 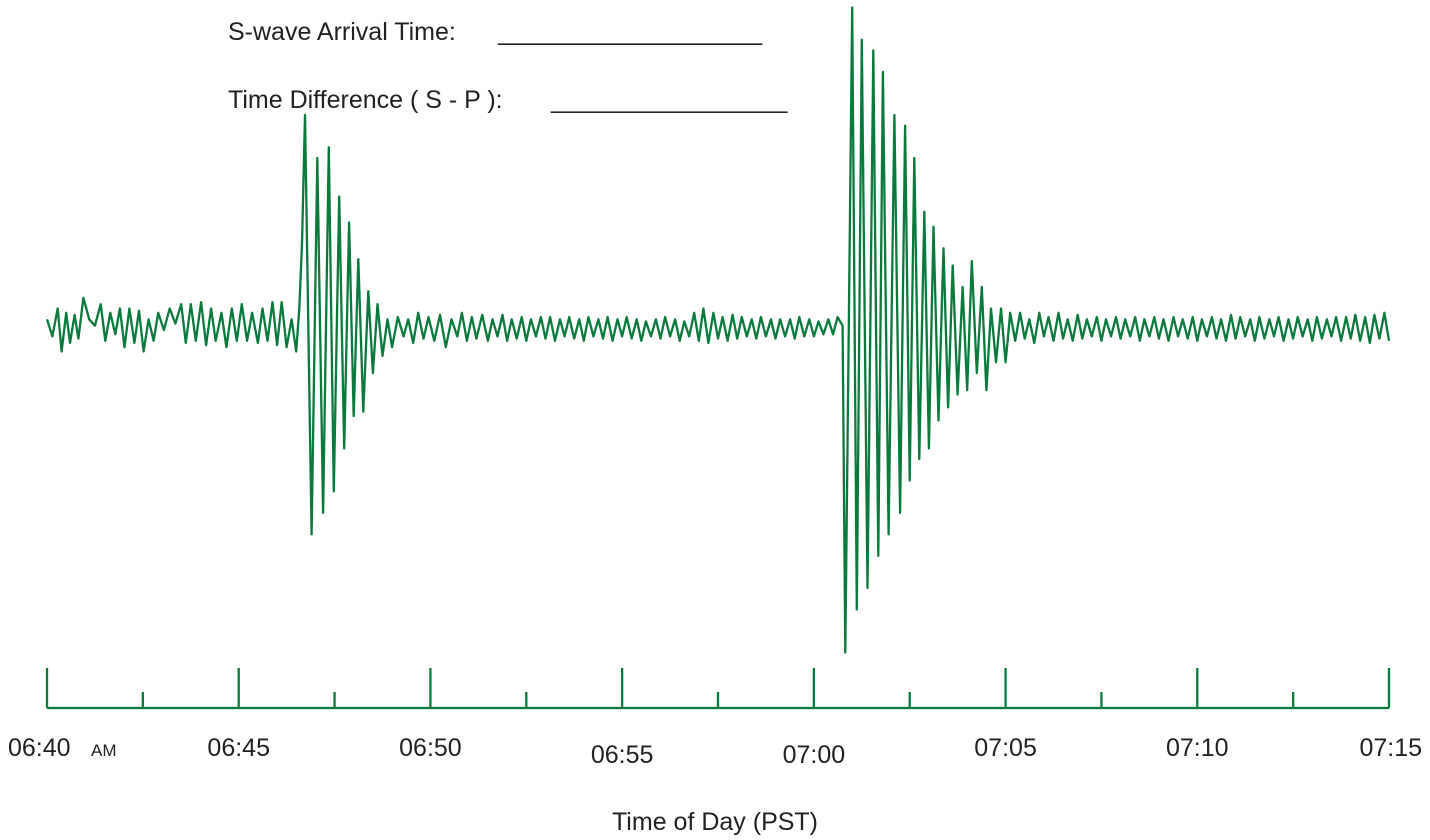 I want to click on major-ticks, so click(x=718, y=688).